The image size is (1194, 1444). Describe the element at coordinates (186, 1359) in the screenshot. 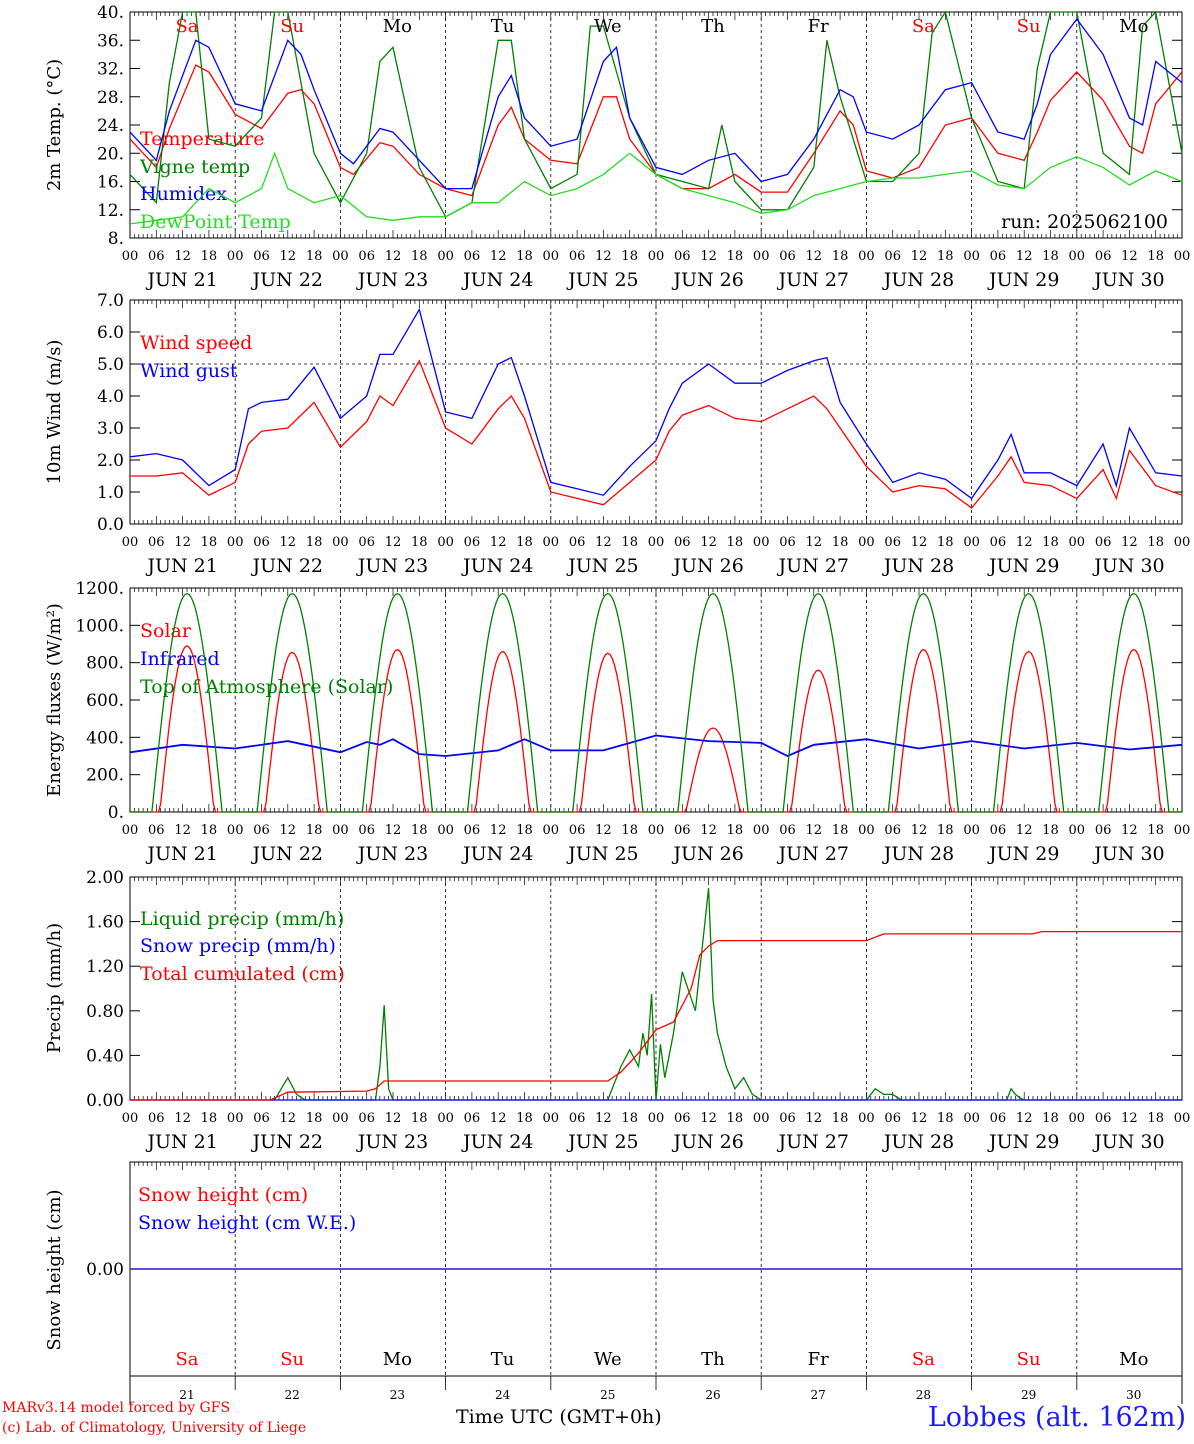

I see `weekday-label: Sa` at that location.